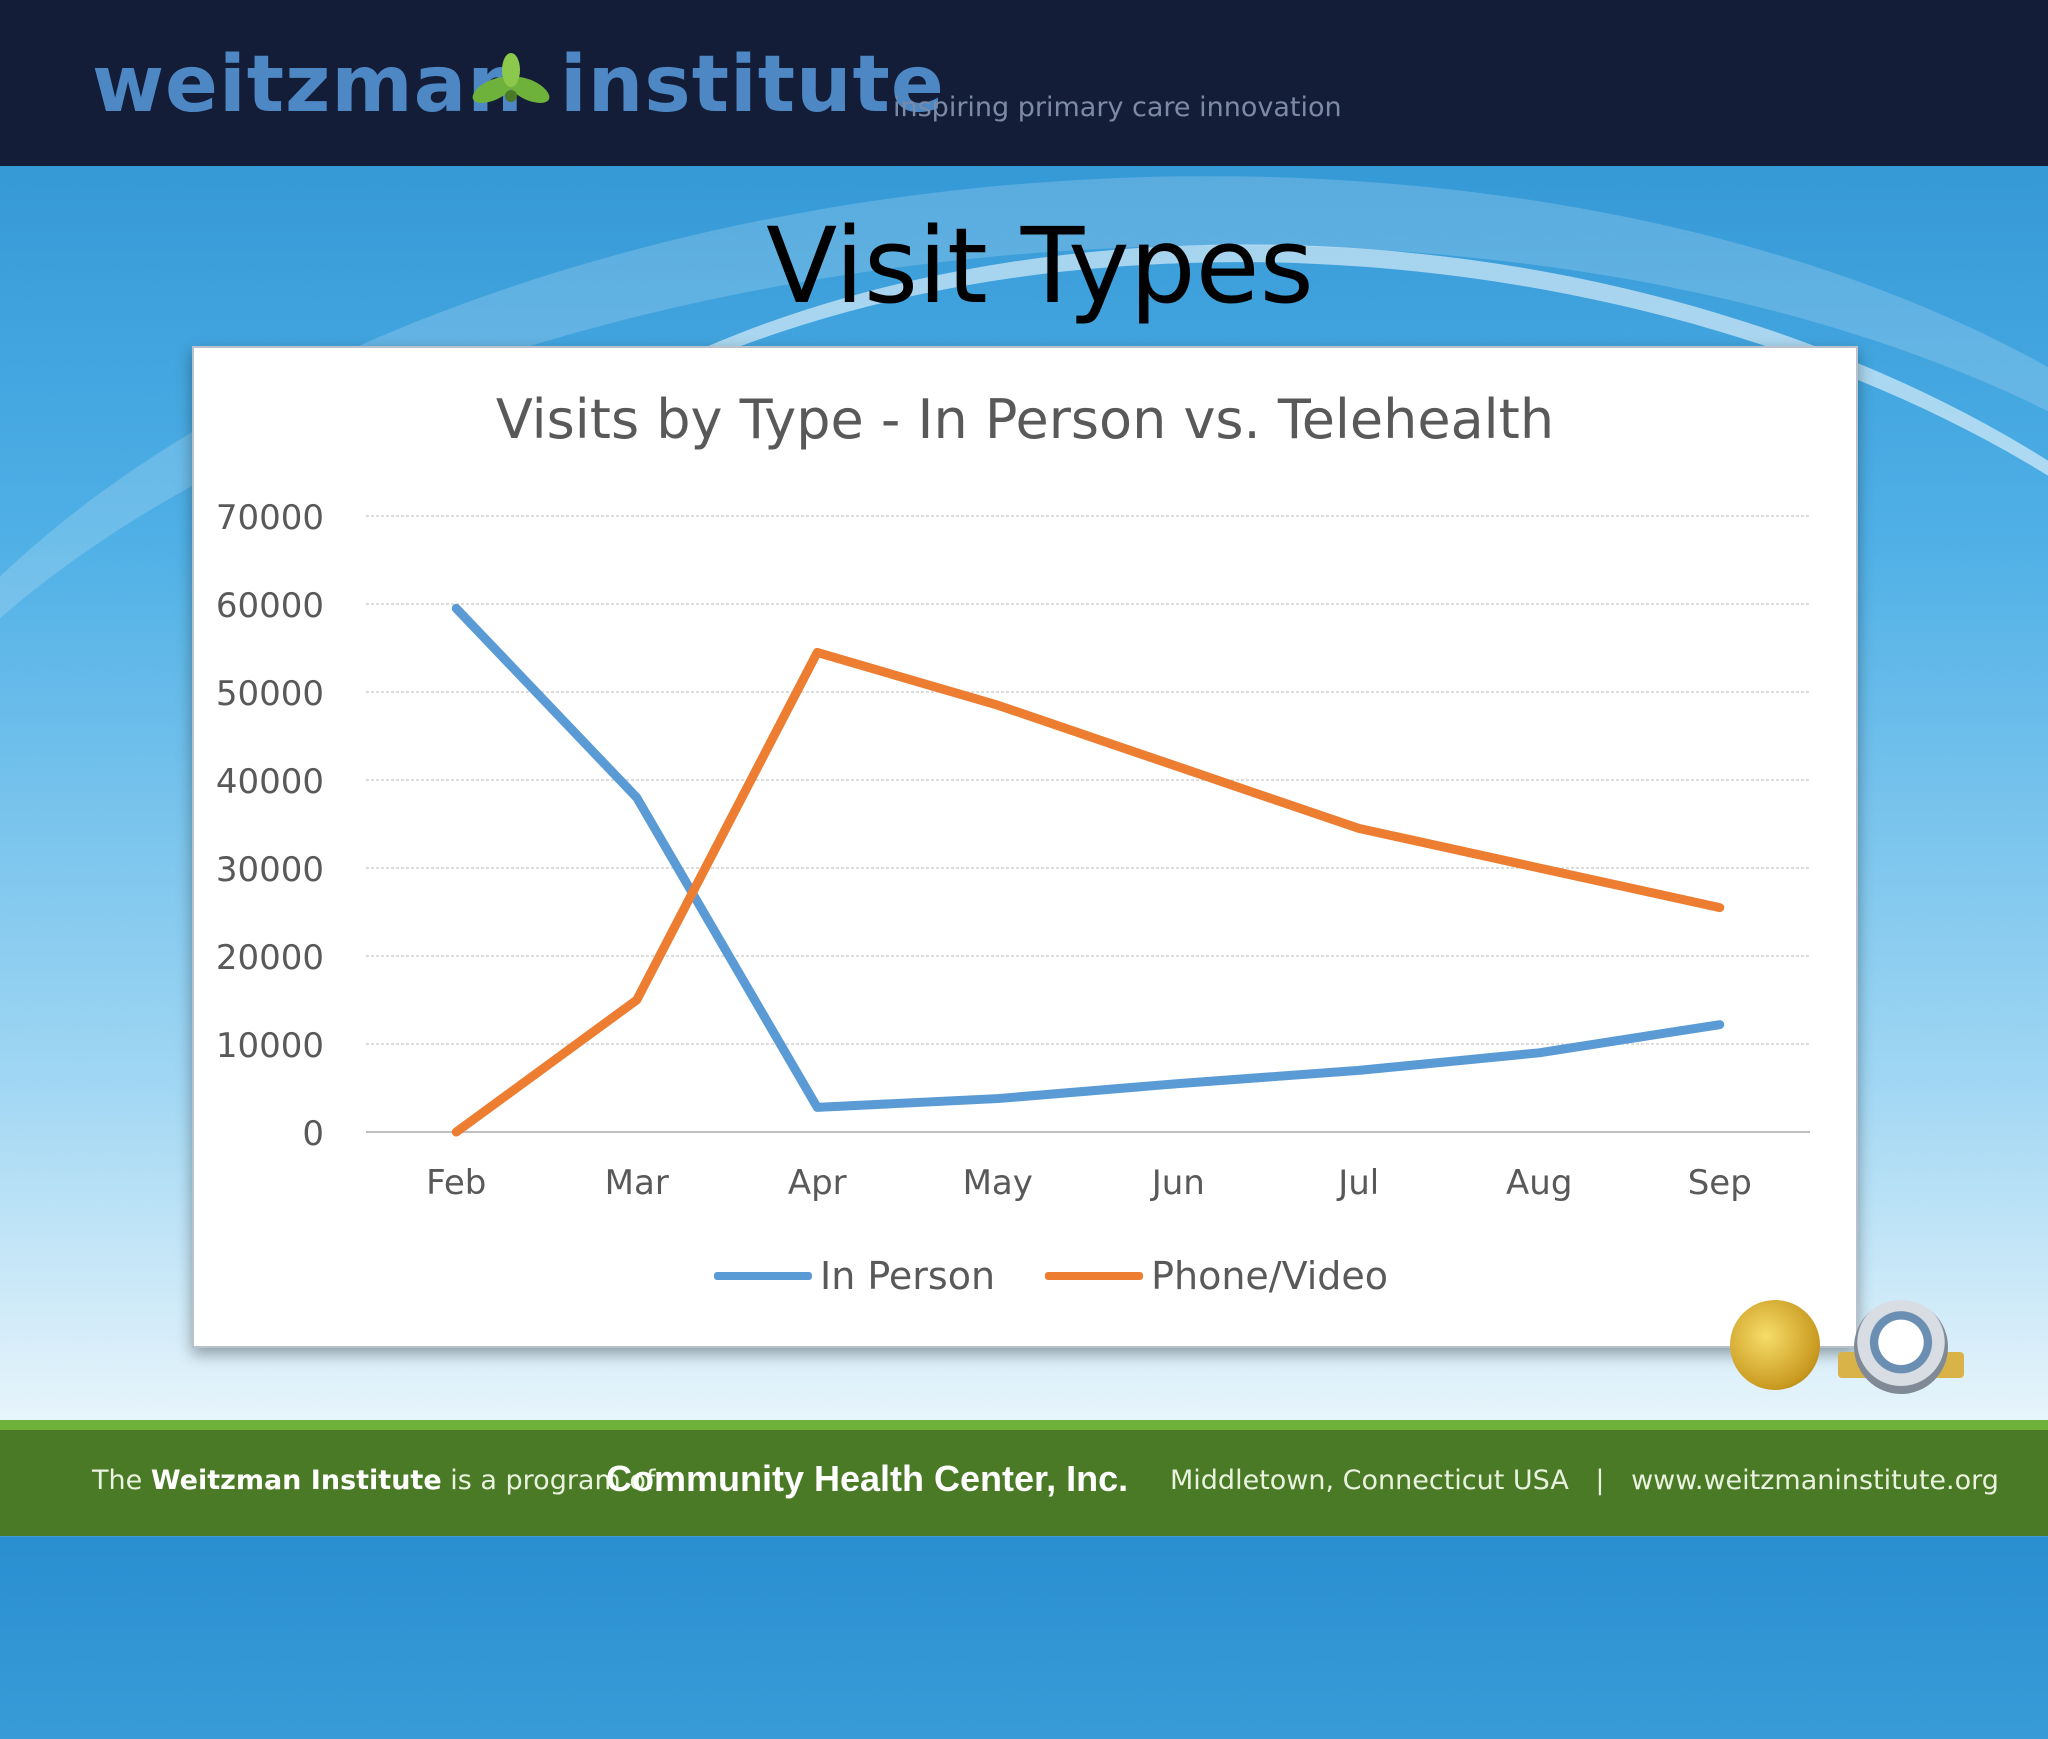 The image size is (2048, 1739). What do you see at coordinates (1117, 107) in the screenshot?
I see `tagline: inspiring primary care innovation` at bounding box center [1117, 107].